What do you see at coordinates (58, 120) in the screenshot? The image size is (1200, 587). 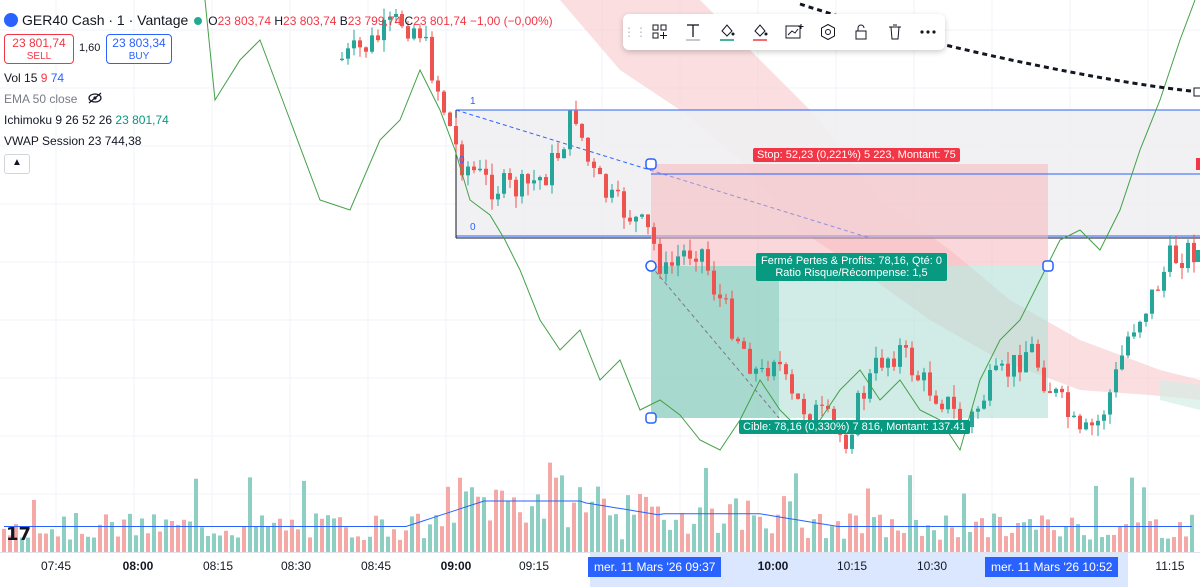 I see `ichimoku-label: Ichimoku 9 26 52 26` at bounding box center [58, 120].